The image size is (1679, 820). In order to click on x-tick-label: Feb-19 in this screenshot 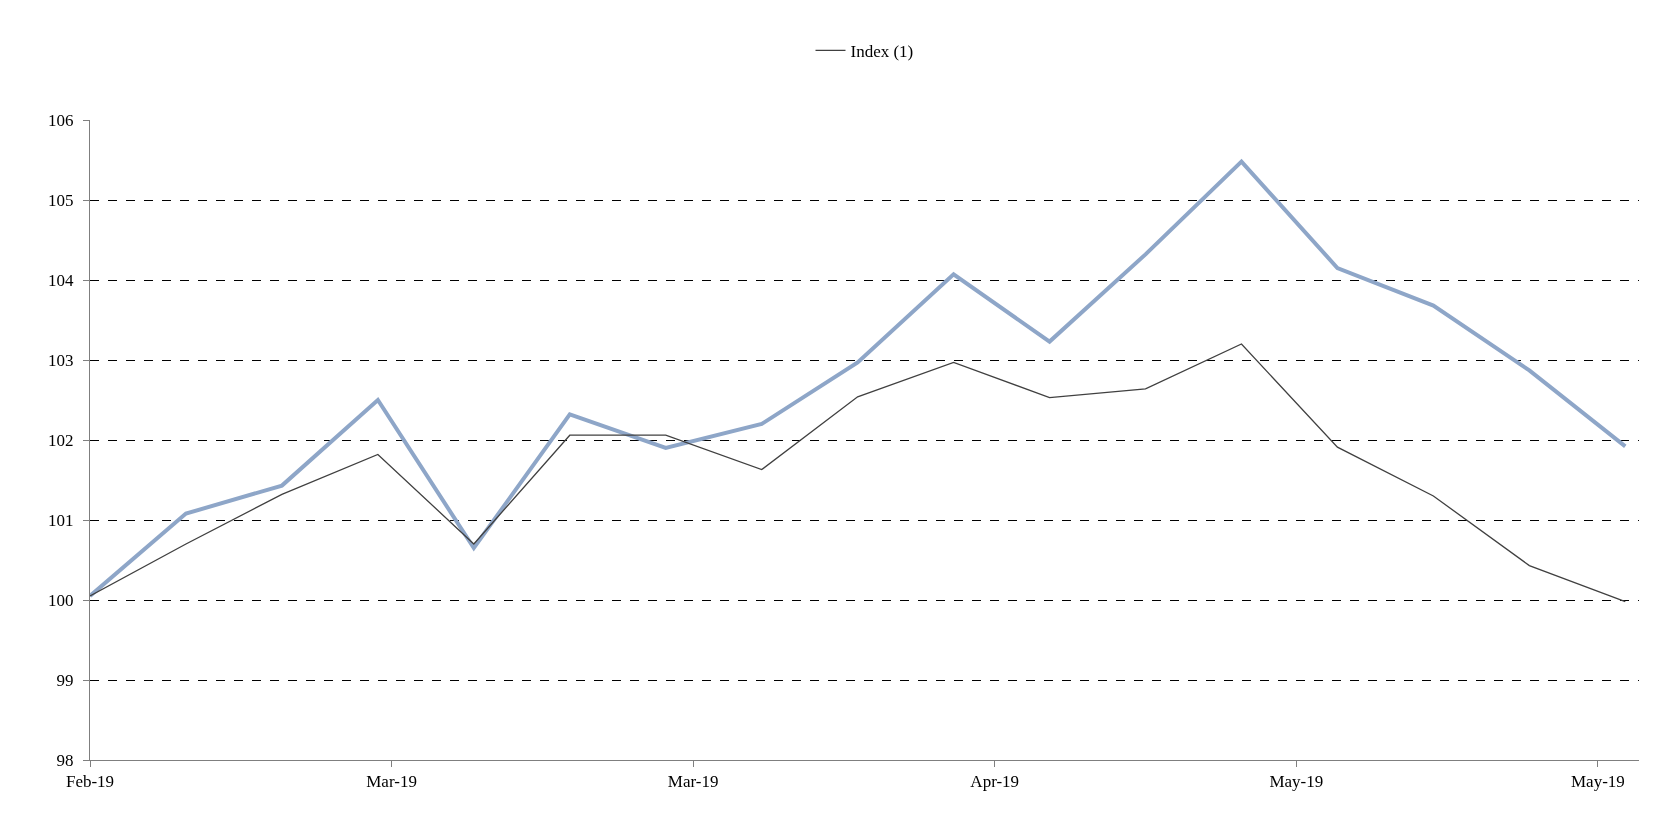, I will do `click(90, 782)`.